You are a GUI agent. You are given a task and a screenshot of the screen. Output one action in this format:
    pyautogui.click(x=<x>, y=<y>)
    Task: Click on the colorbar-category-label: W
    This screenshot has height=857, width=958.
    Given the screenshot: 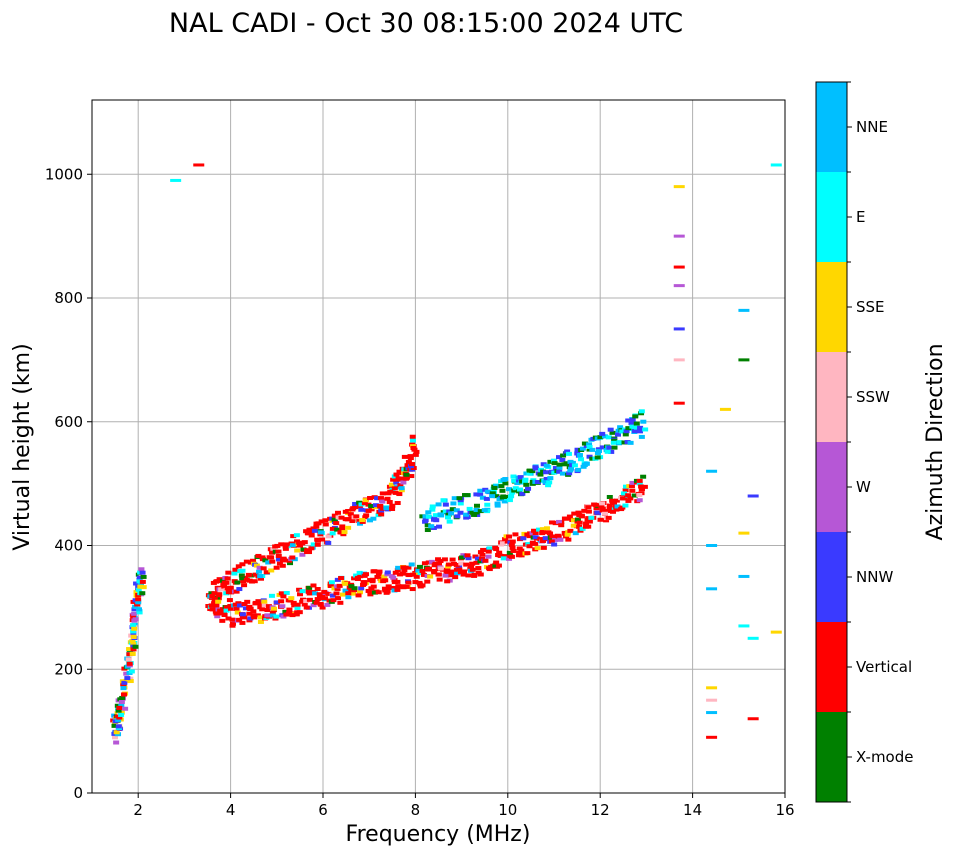 What is the action you would take?
    pyautogui.click(x=863, y=487)
    